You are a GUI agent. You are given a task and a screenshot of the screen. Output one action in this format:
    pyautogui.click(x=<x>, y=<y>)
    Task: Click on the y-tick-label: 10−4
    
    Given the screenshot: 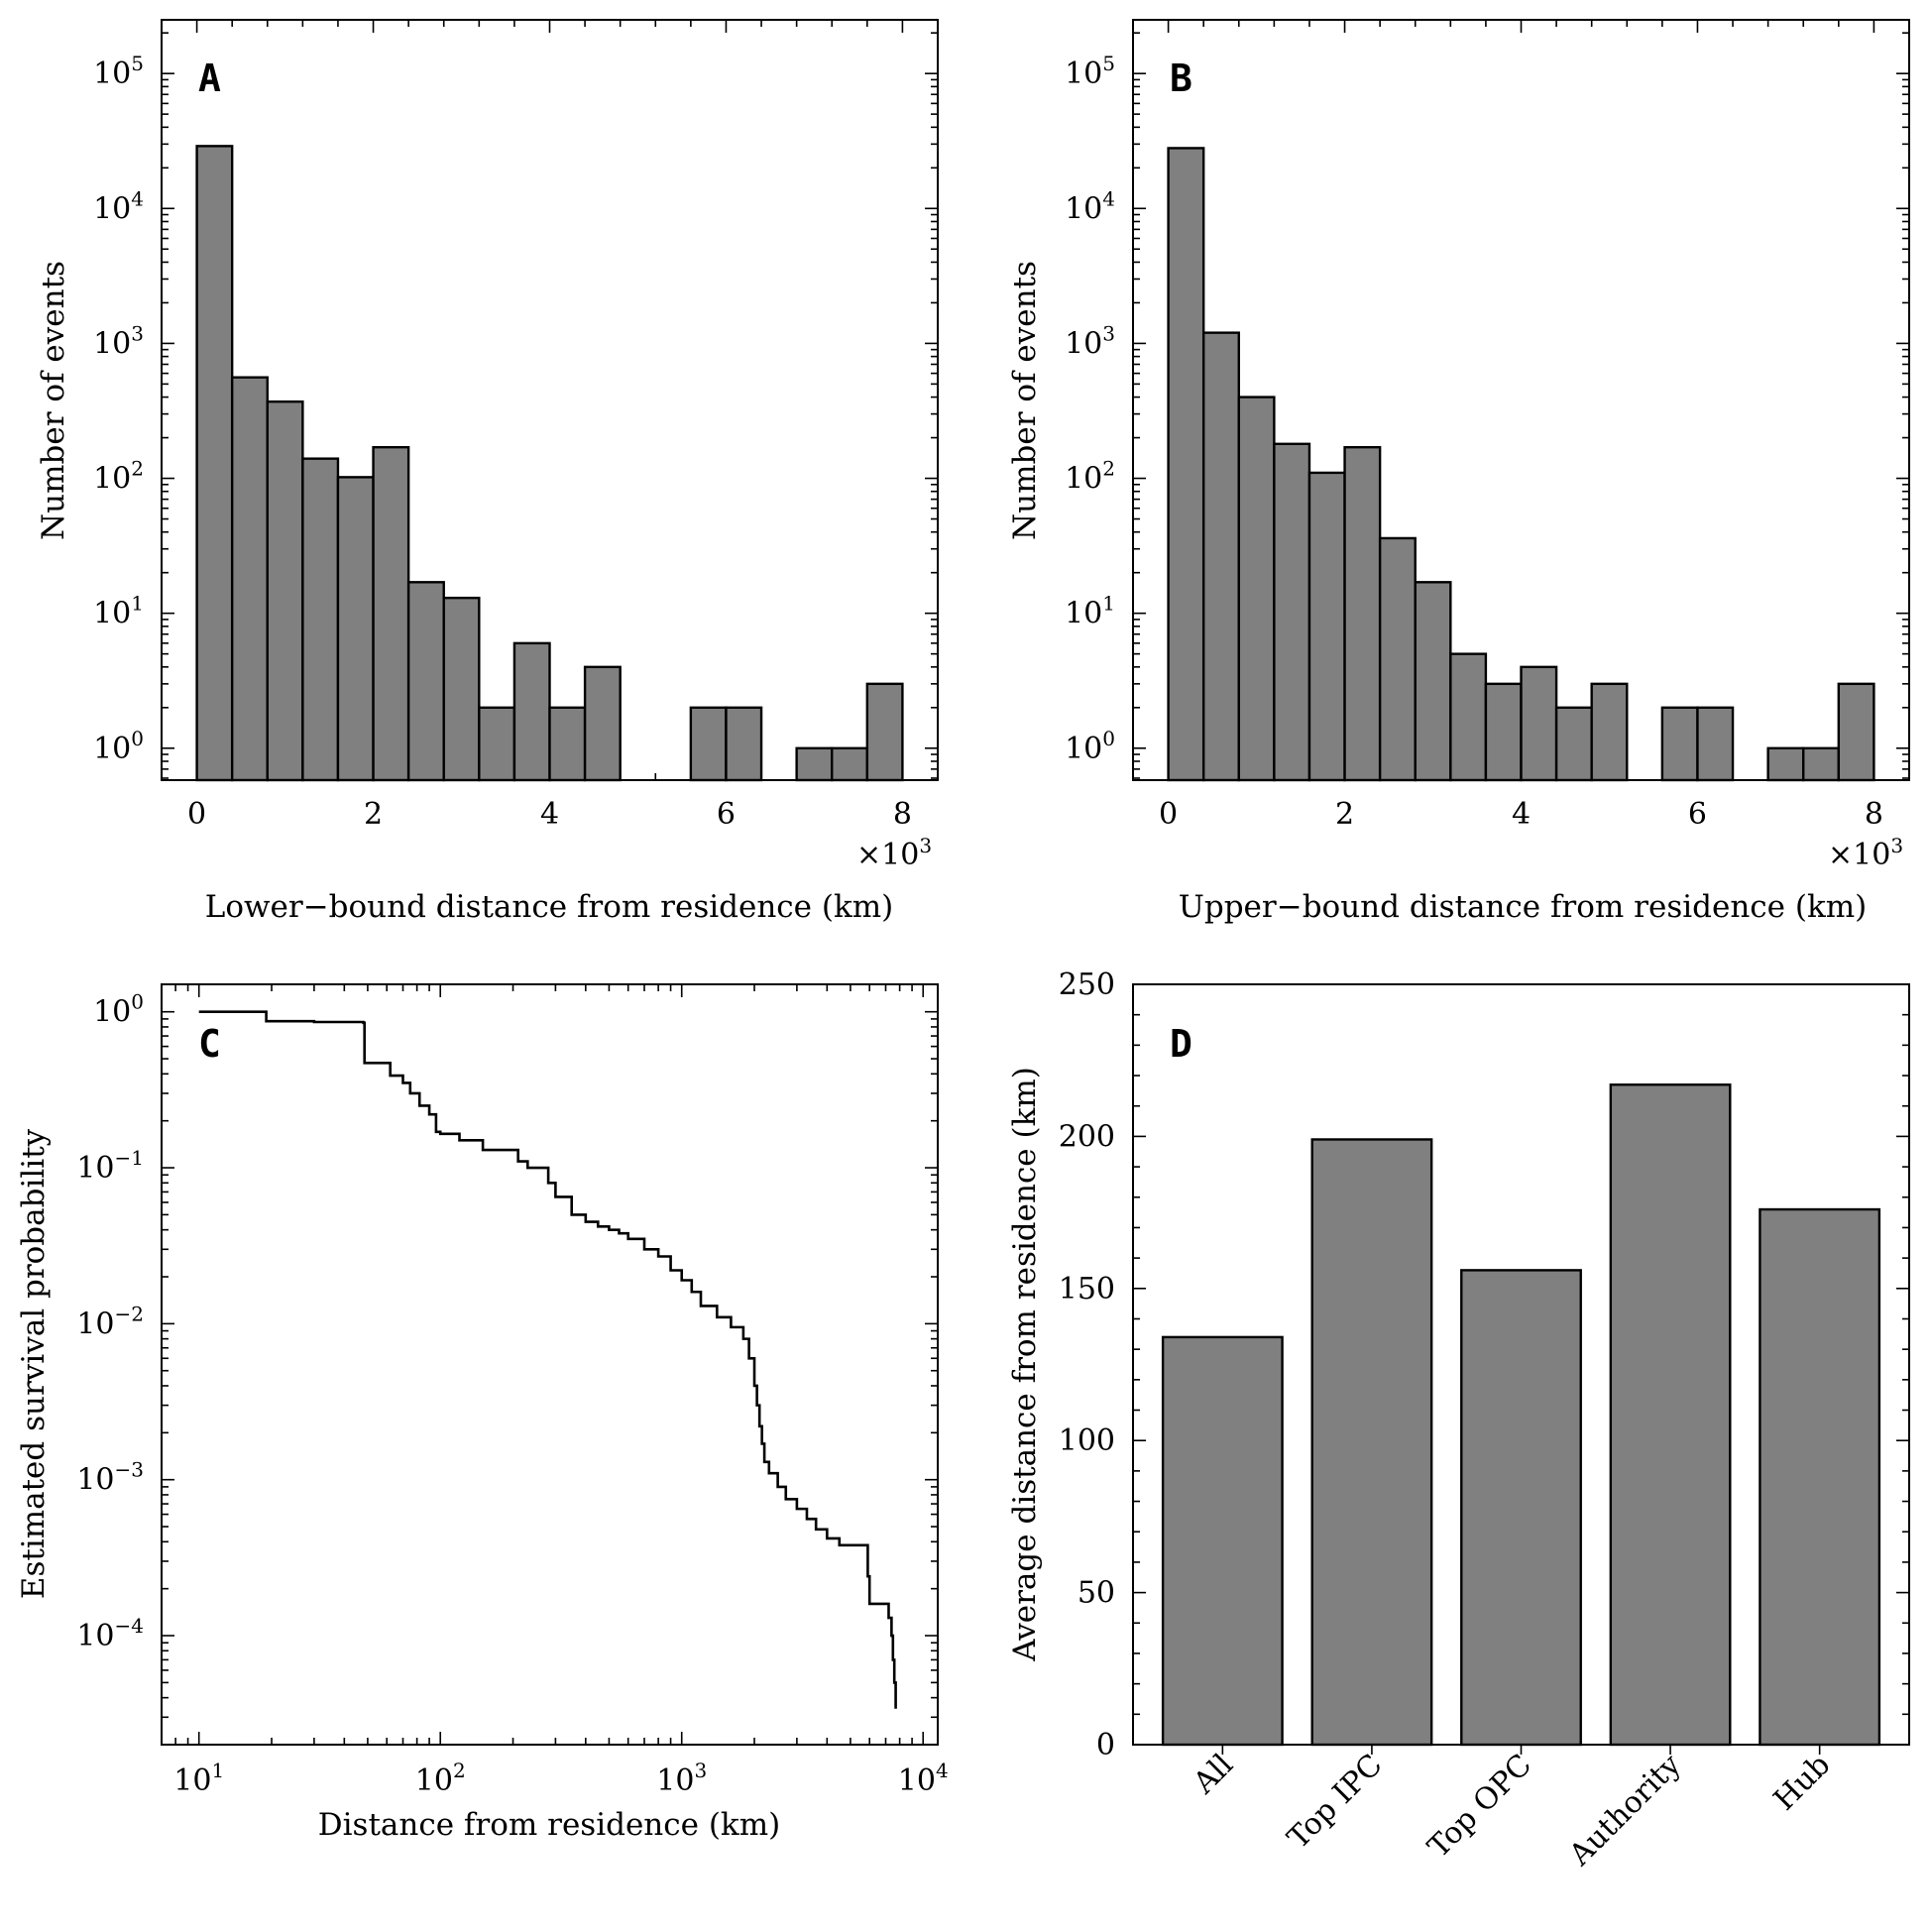 What is the action you would take?
    pyautogui.click(x=110, y=1633)
    